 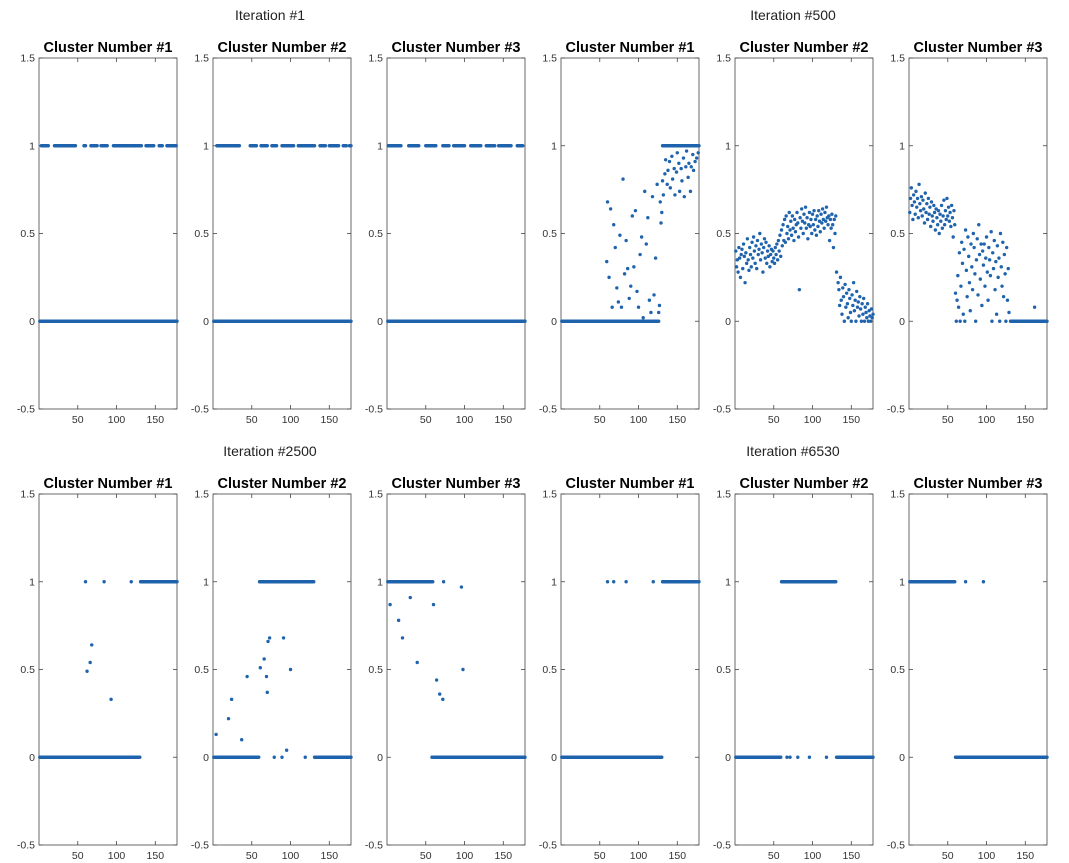 I want to click on group-title-iteration-2500: Iteration #2500, so click(x=270, y=451).